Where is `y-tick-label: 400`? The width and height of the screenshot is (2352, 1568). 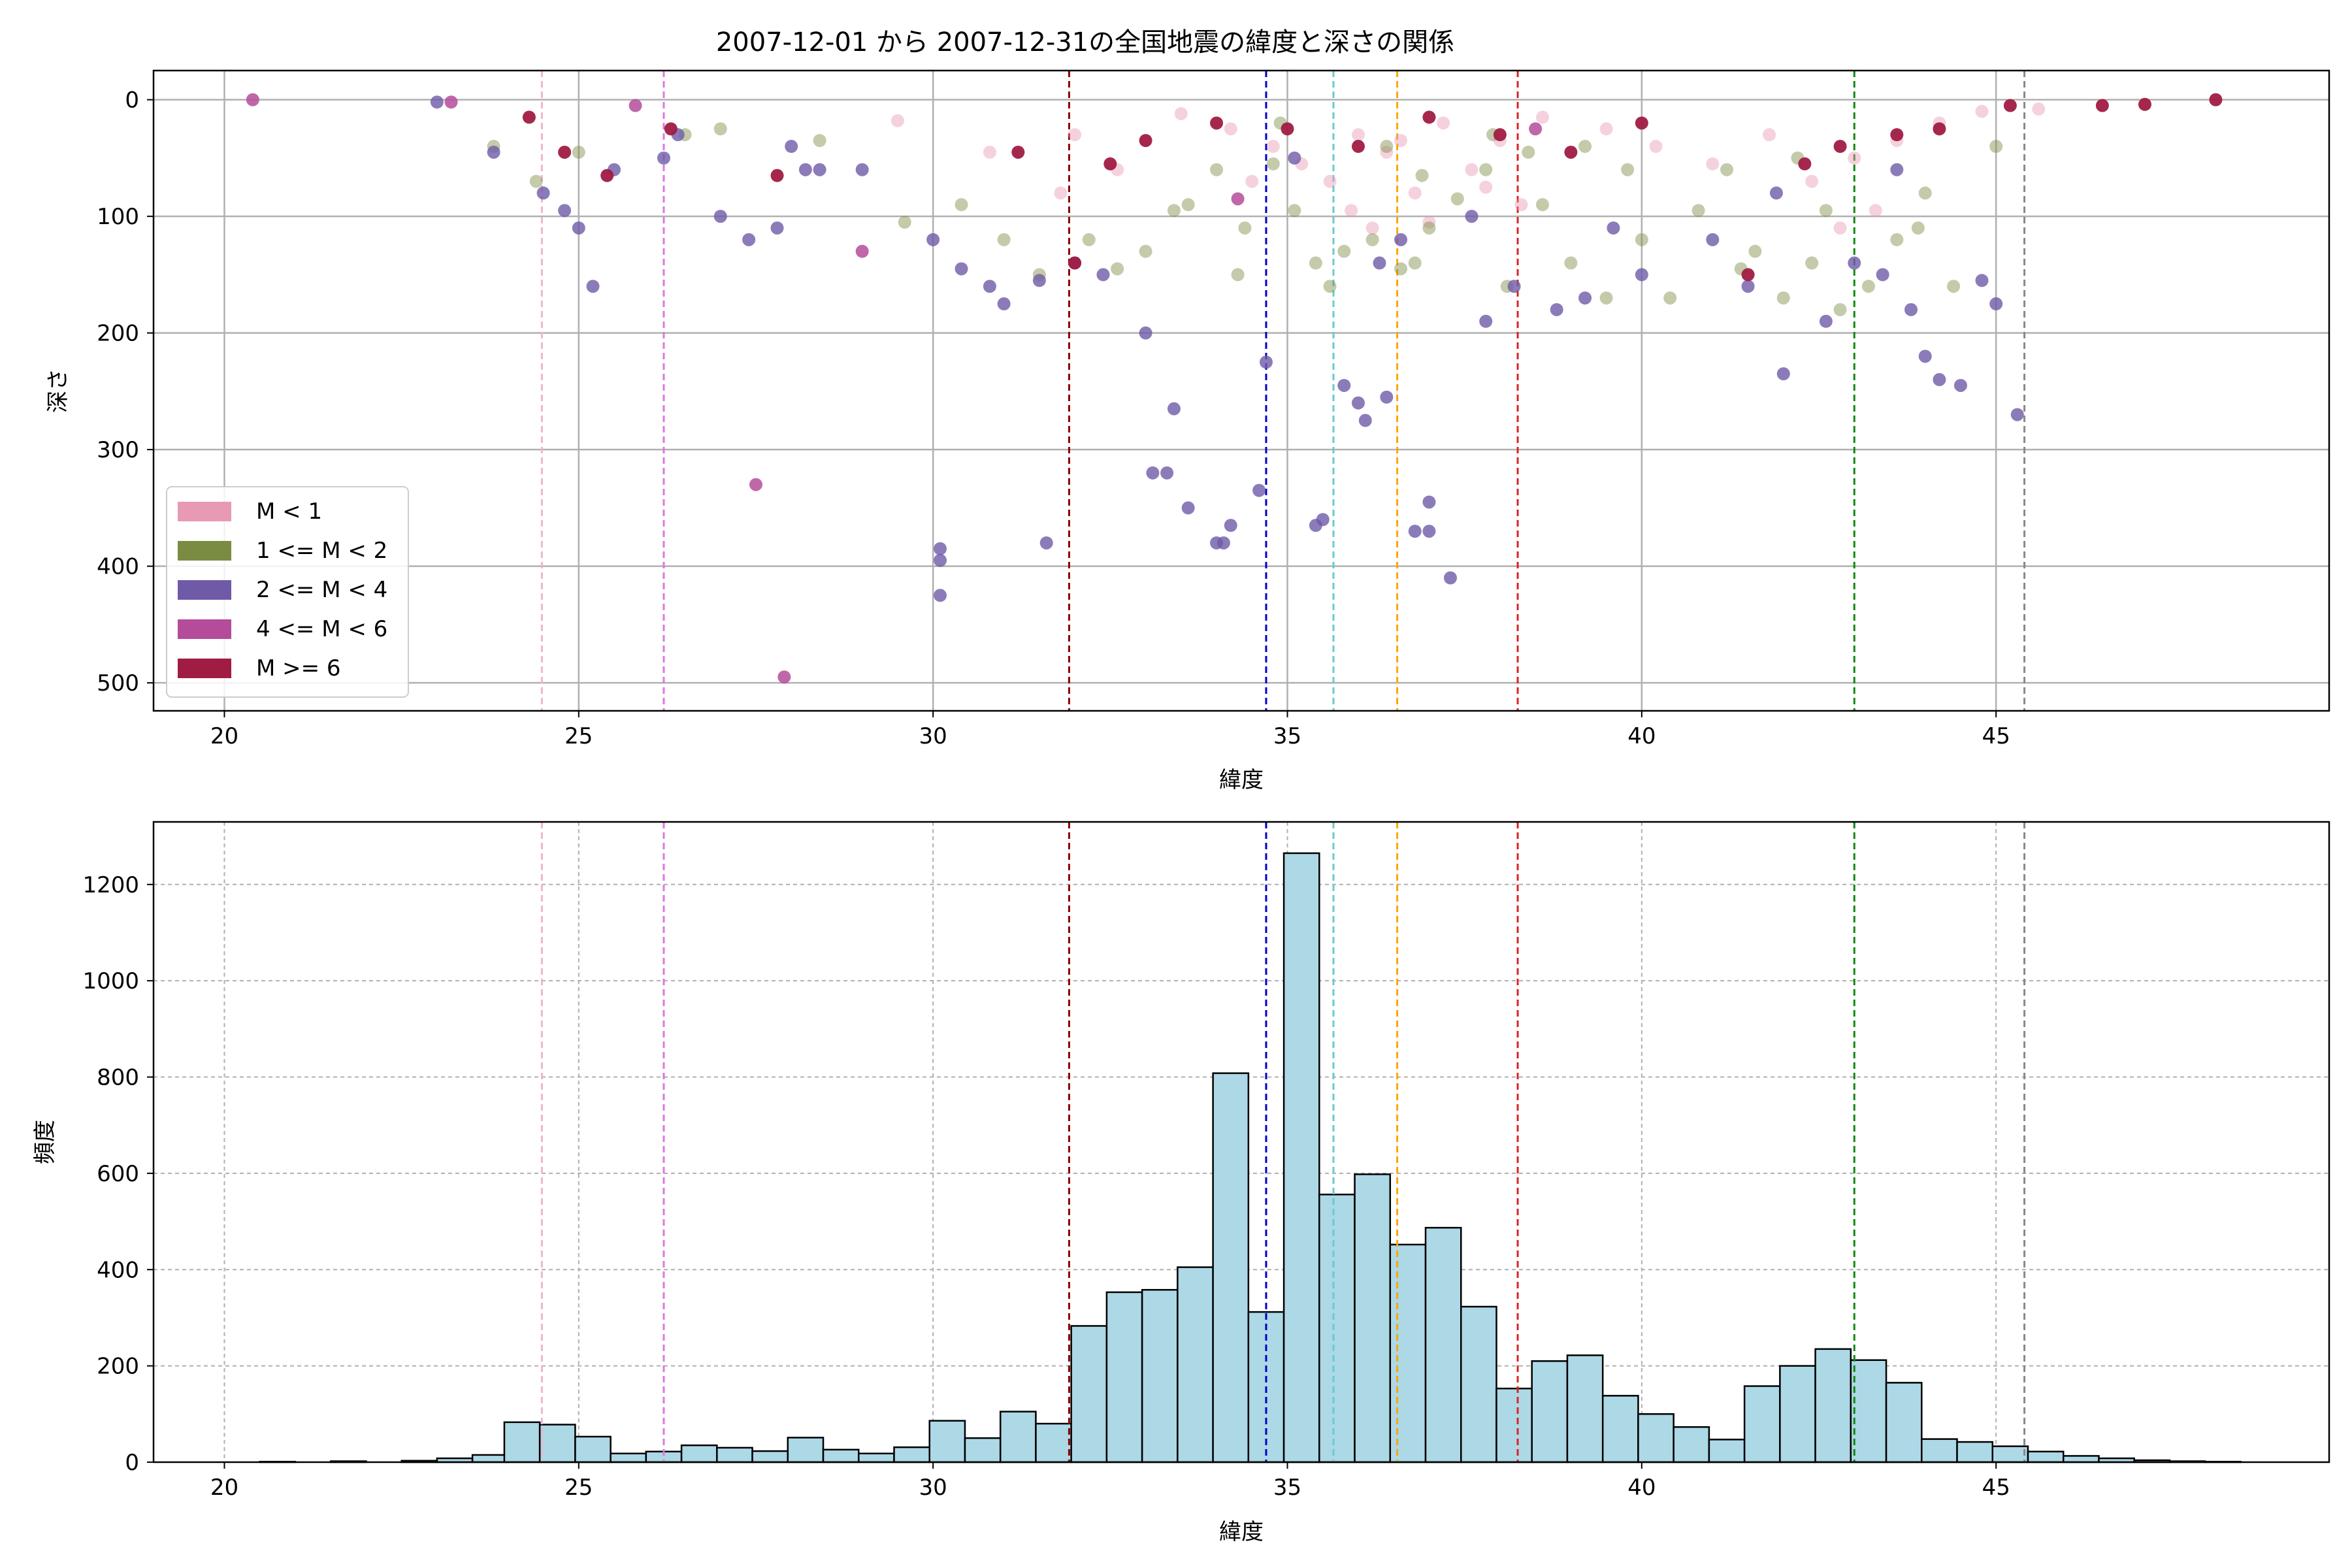
y-tick-label: 400 is located at coordinates (118, 1270).